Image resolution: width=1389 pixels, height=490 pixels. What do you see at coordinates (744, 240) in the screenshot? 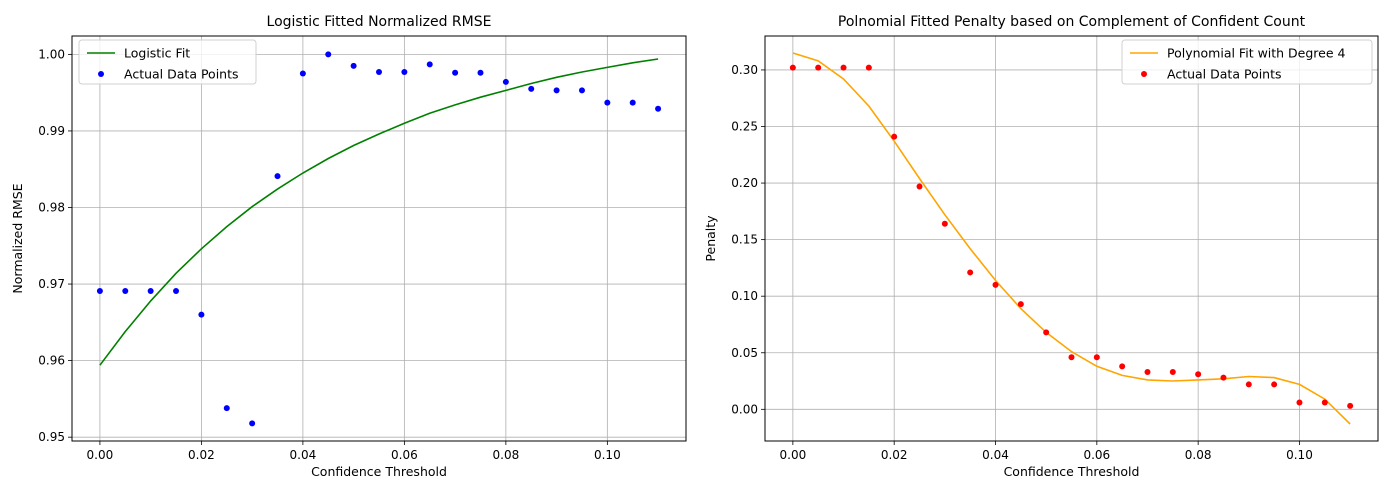
I see `y-tick-label: 0.15` at bounding box center [744, 240].